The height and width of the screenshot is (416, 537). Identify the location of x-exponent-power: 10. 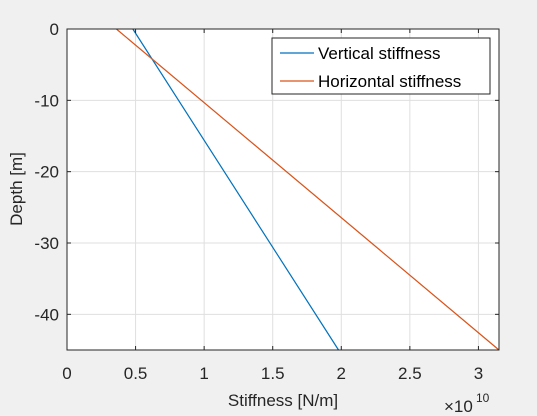
(483, 398).